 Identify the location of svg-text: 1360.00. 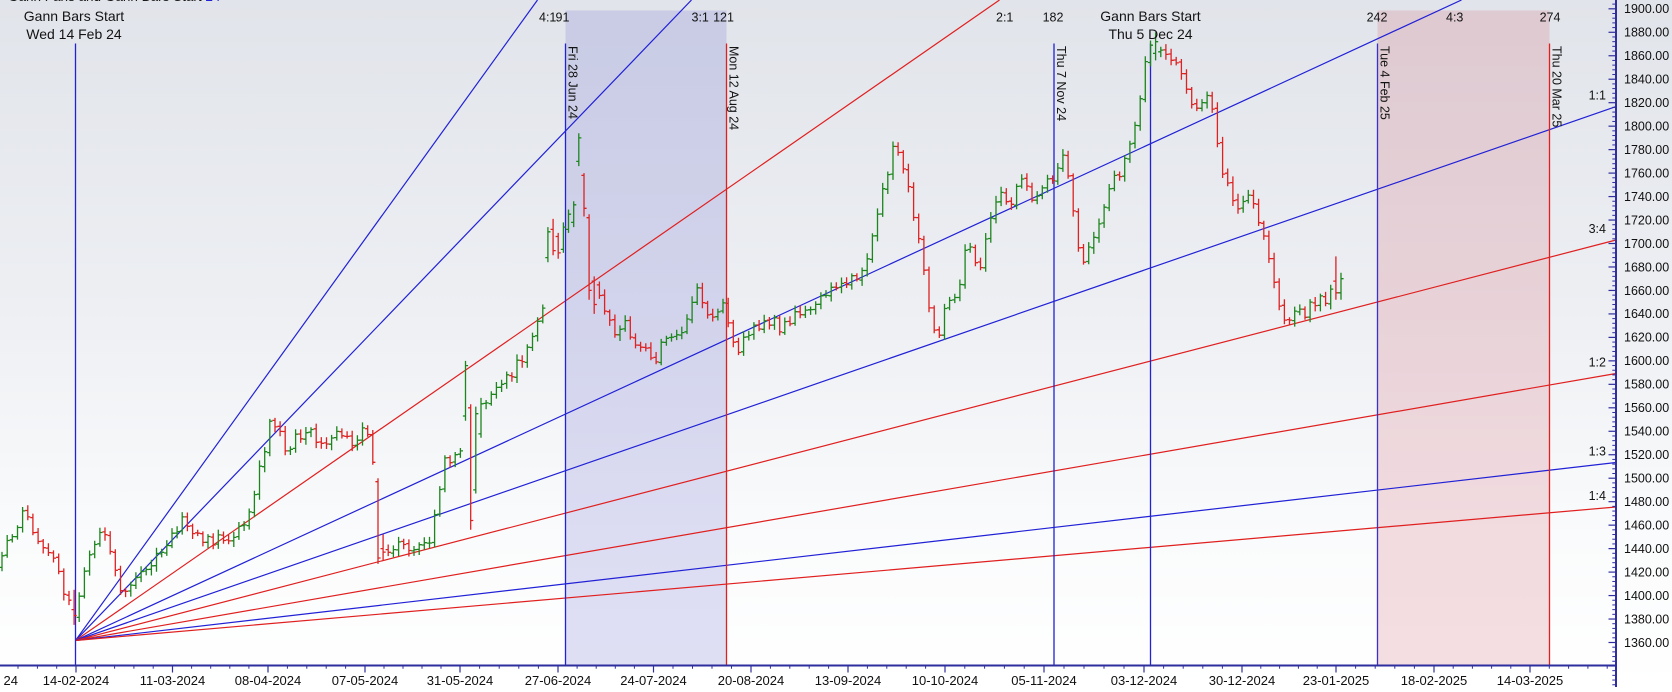
(1646, 643).